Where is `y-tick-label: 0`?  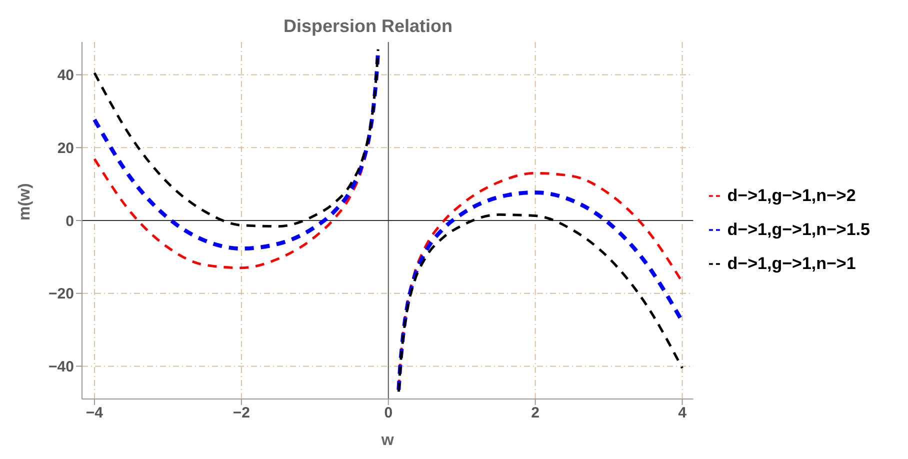 y-tick-label: 0 is located at coordinates (70, 221).